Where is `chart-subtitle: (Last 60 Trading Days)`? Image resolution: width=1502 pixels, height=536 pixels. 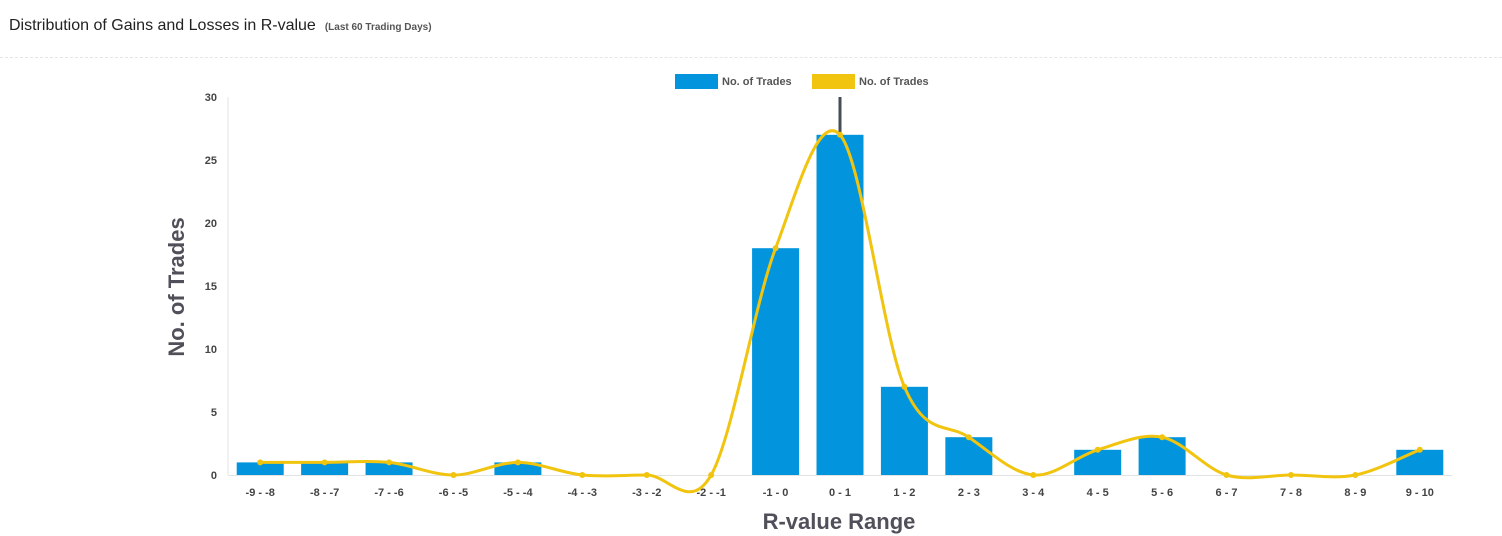
chart-subtitle: (Last 60 Trading Days) is located at coordinates (378, 27).